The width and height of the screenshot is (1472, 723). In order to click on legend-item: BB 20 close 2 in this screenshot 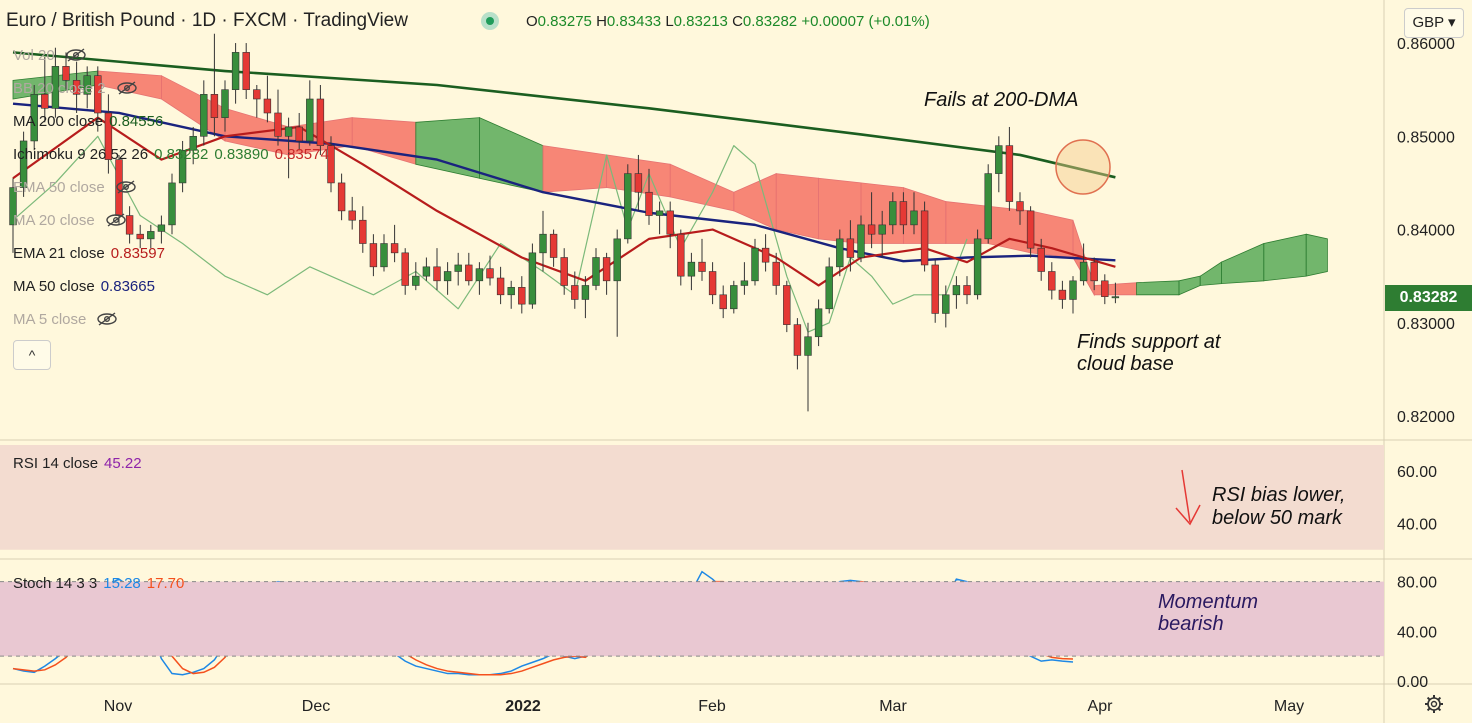, I will do `click(75, 88)`.